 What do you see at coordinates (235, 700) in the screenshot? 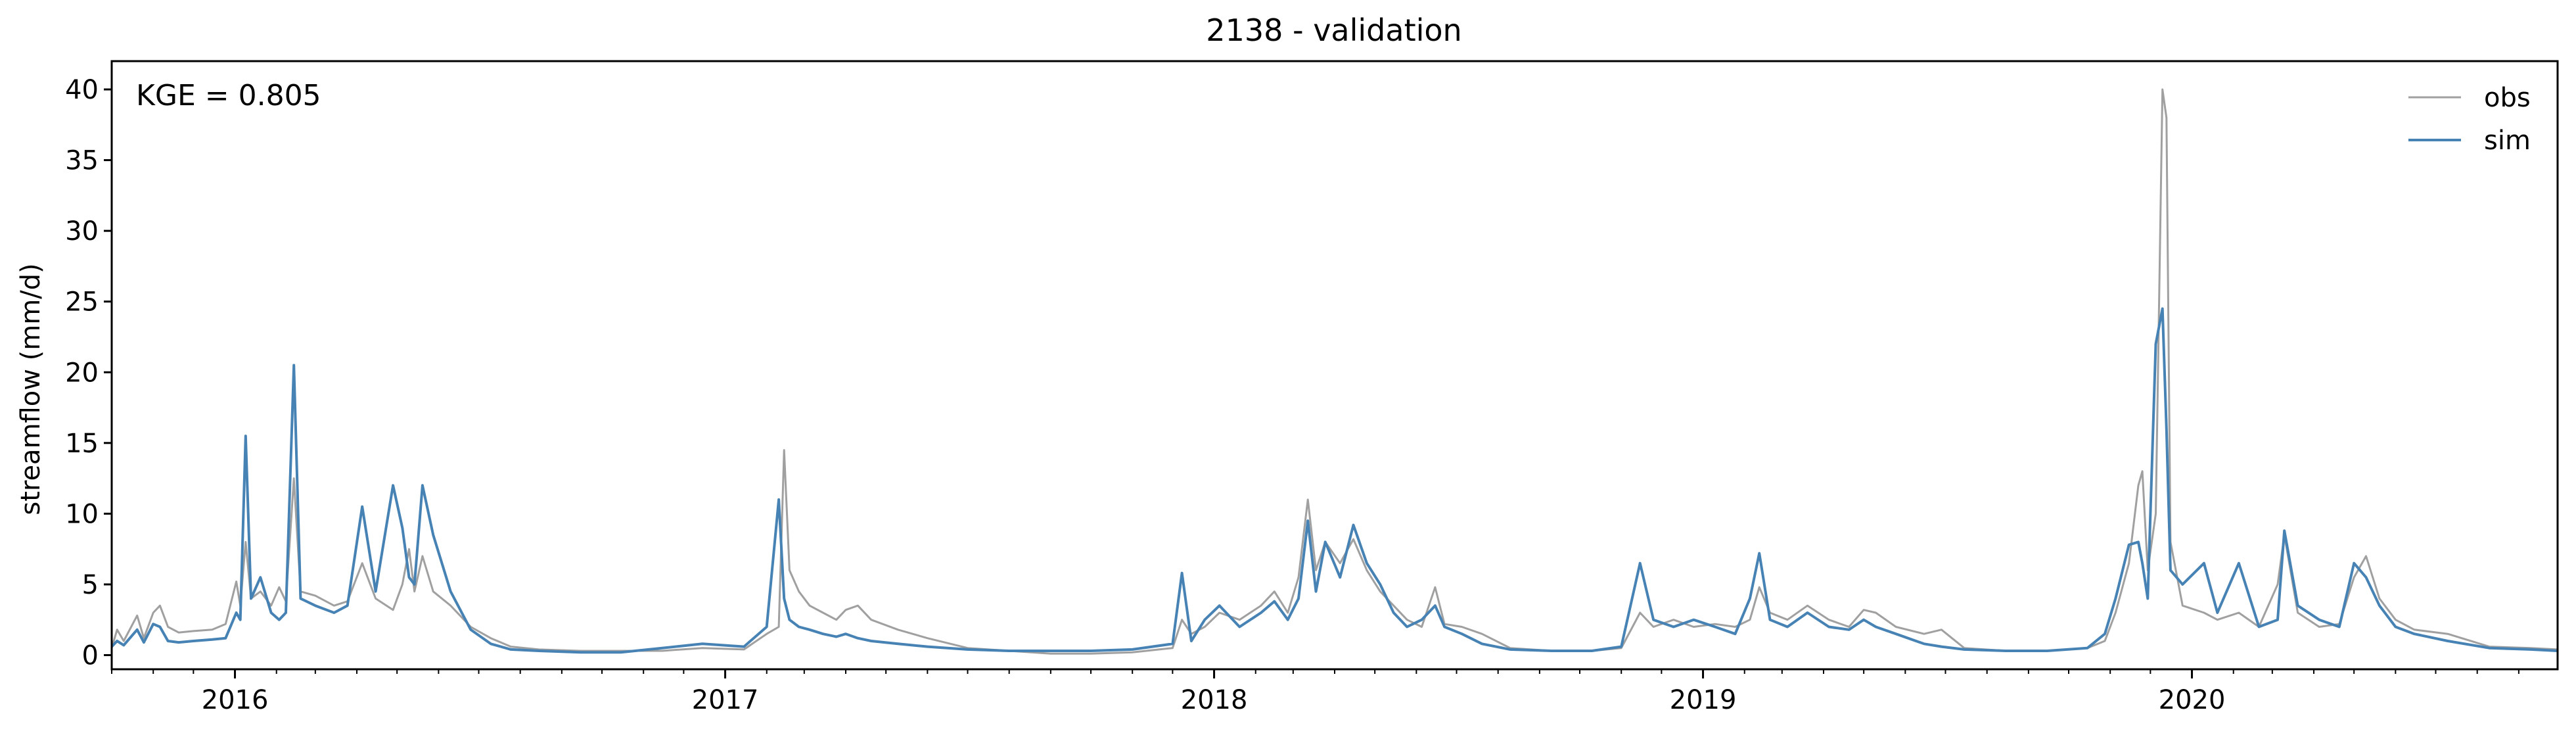
I see `x-tick-label: 2016` at bounding box center [235, 700].